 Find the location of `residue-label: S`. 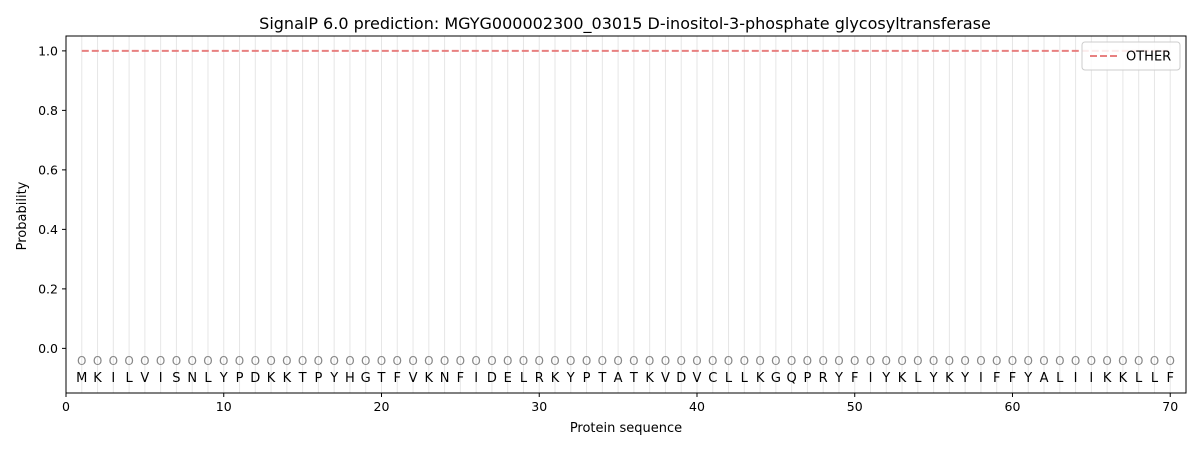

residue-label: S is located at coordinates (176, 378).